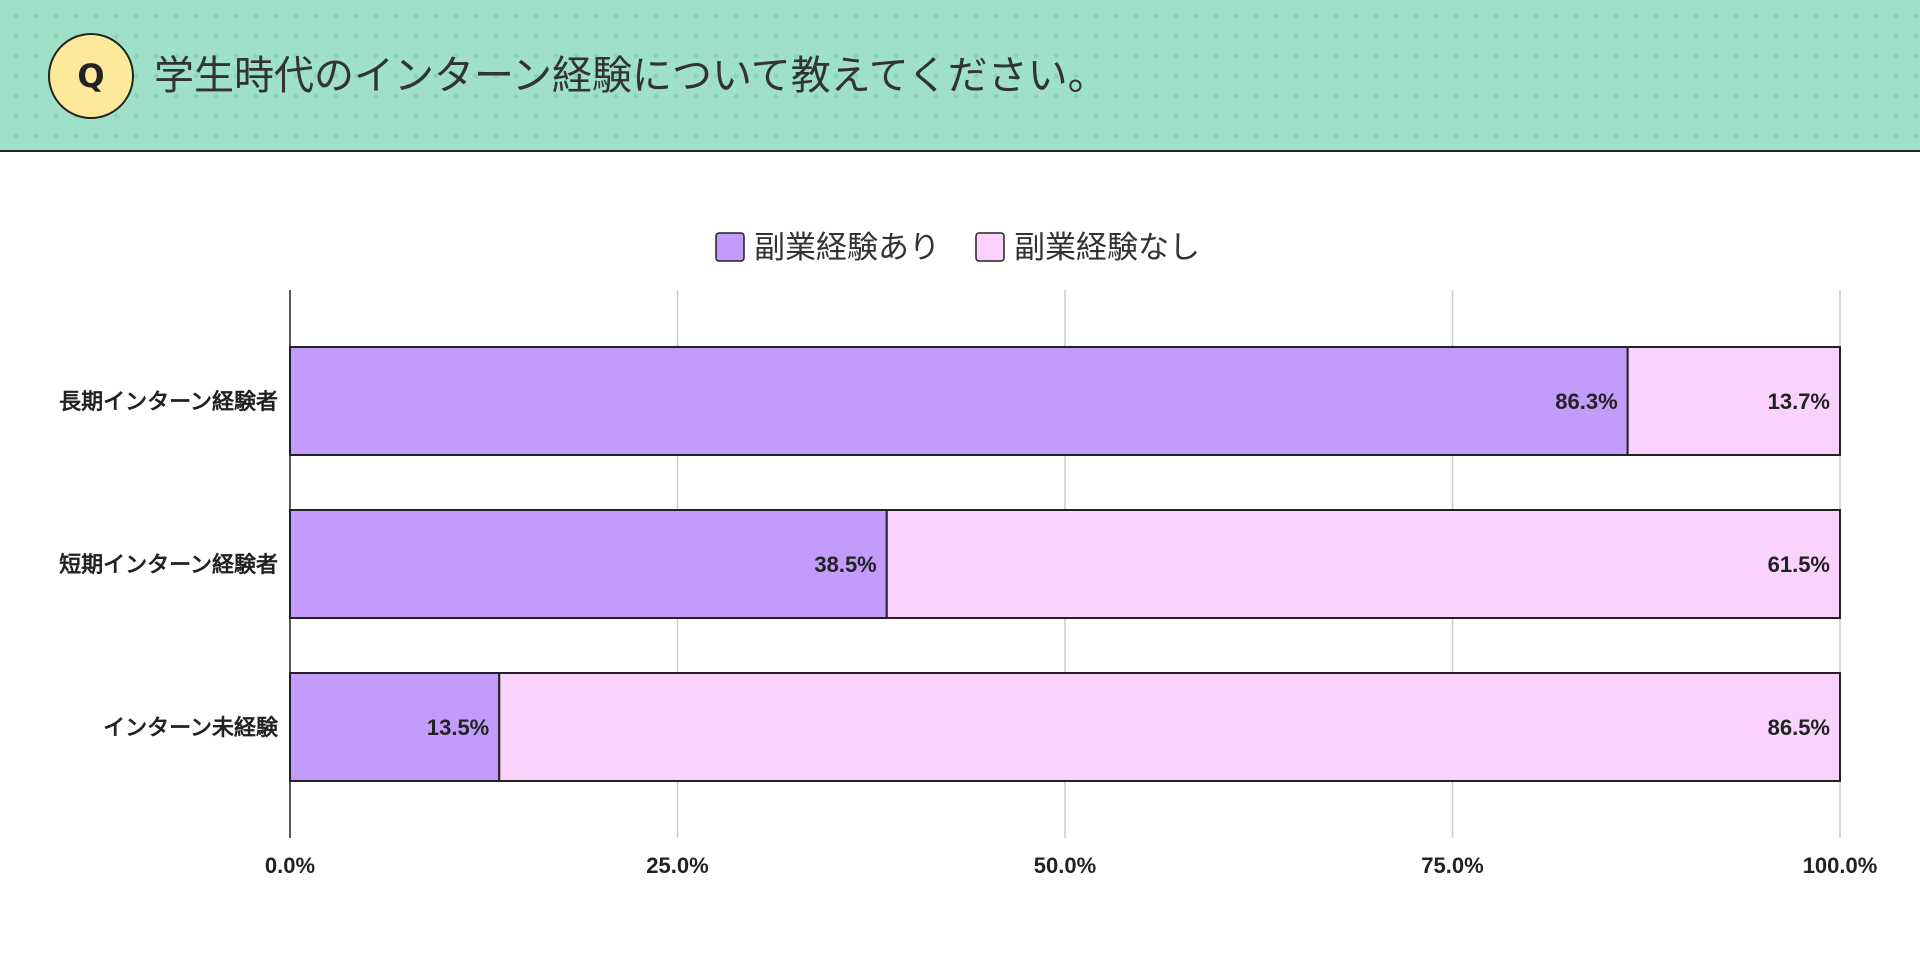 The width and height of the screenshot is (1920, 954). Describe the element at coordinates (1799, 564) in the screenshot. I see `data-label: 61.5%` at that location.